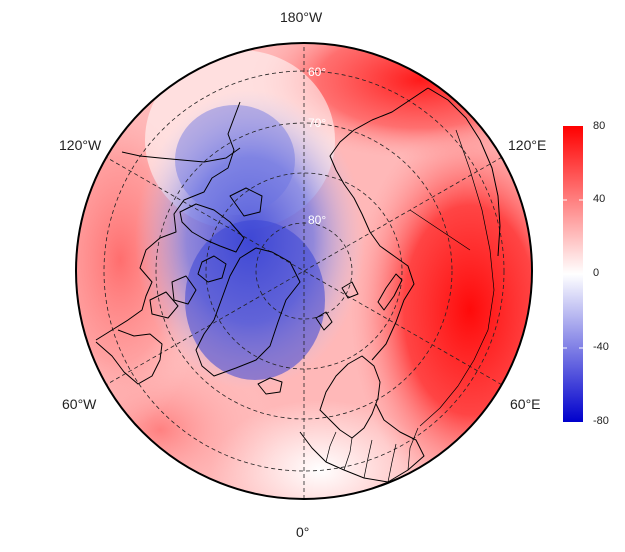 Image resolution: width=625 pixels, height=552 pixels. I want to click on colorbar-tick-marks, so click(573, 274).